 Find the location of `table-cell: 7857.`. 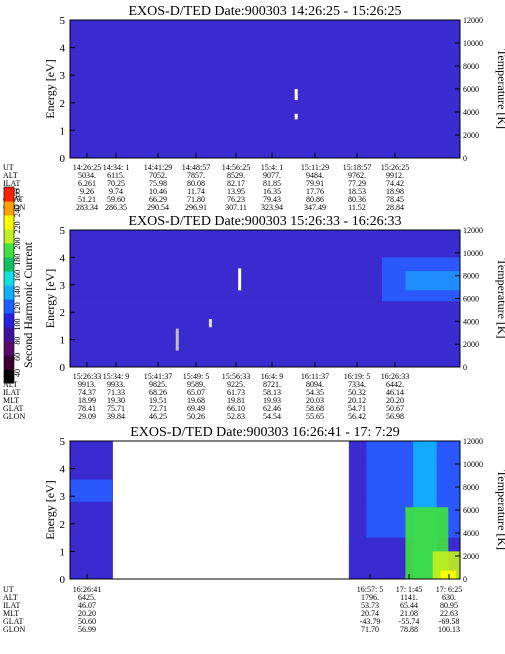

table-cell: 7857. is located at coordinates (196, 175).